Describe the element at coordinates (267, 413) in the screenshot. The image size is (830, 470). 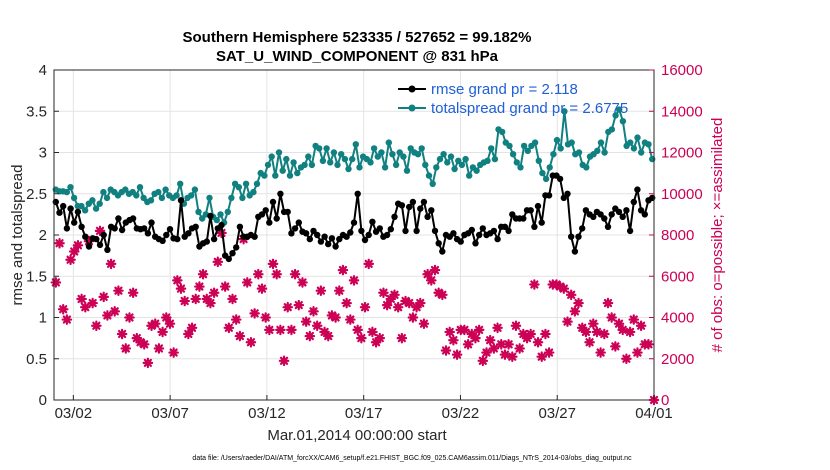
I see `x-tick-label: 03/12` at that location.